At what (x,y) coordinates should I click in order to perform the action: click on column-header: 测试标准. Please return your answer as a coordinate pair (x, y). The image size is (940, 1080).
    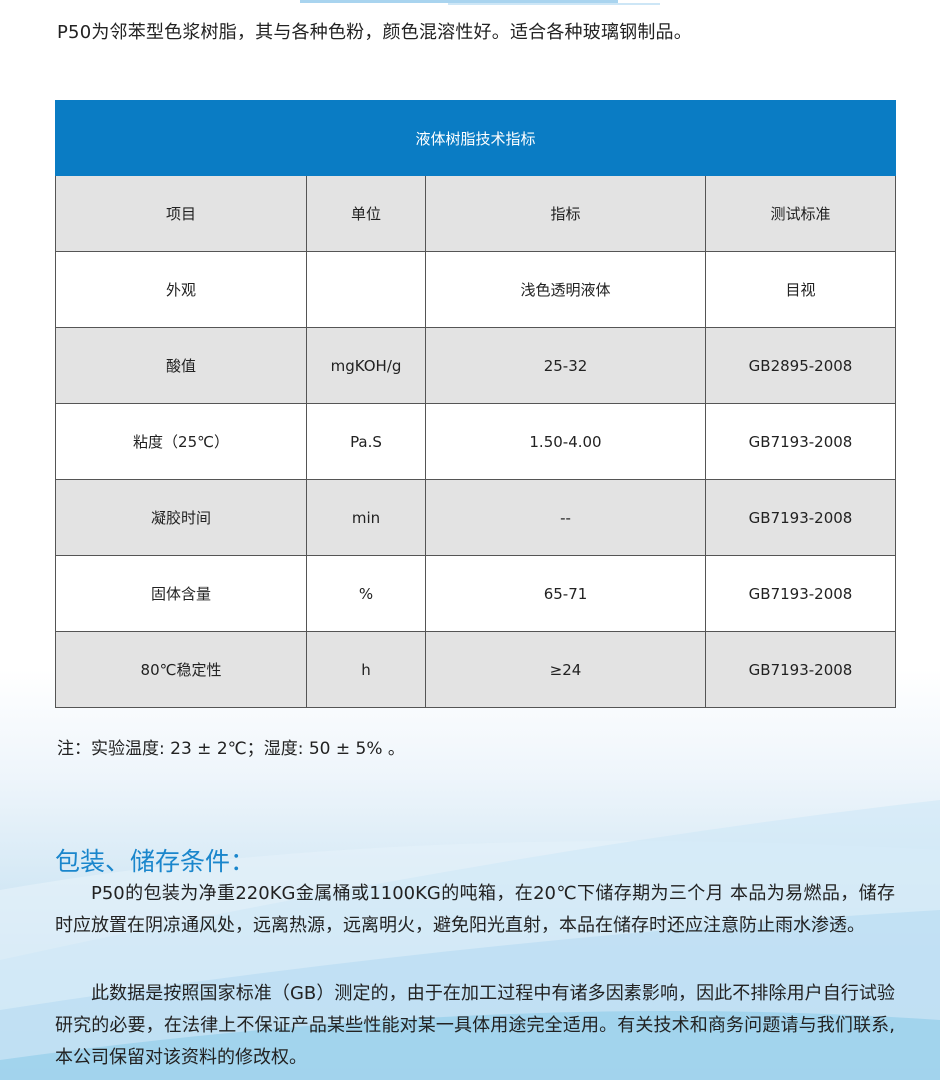
    Looking at the image, I should click on (800, 213).